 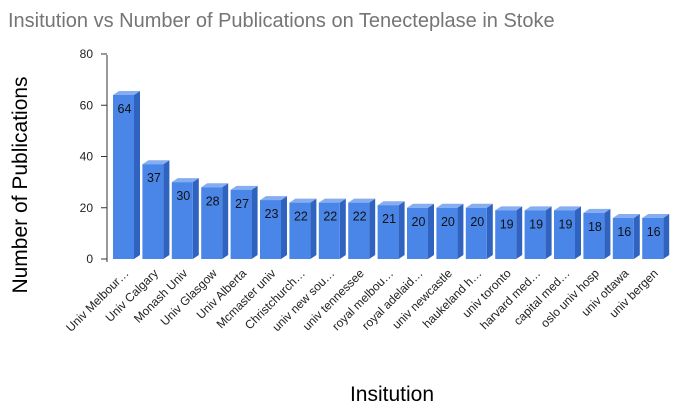 I want to click on data-label: 28, so click(x=213, y=201).